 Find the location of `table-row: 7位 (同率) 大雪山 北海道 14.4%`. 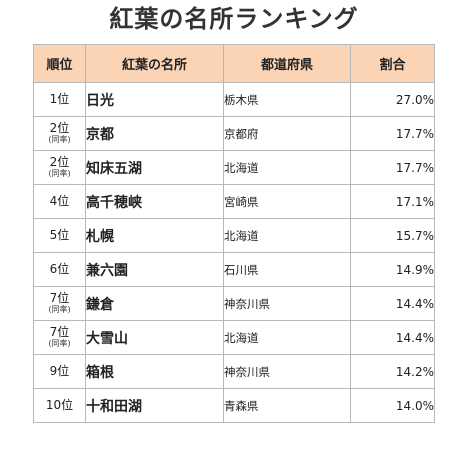

table-row: 7位 (同率) 大雪山 北海道 14.4% is located at coordinates (234, 337).